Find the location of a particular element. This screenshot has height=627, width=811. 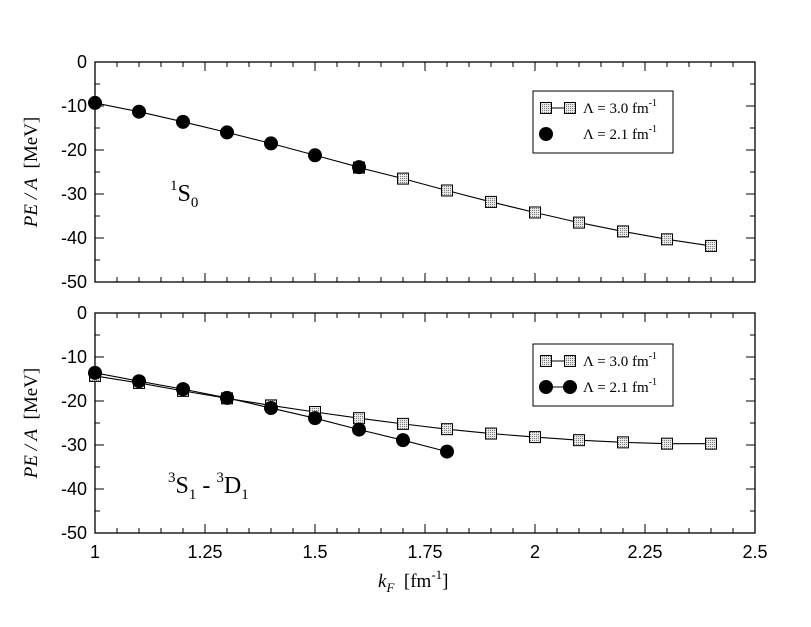

x-tick-label: 1.25 is located at coordinates (204, 552).